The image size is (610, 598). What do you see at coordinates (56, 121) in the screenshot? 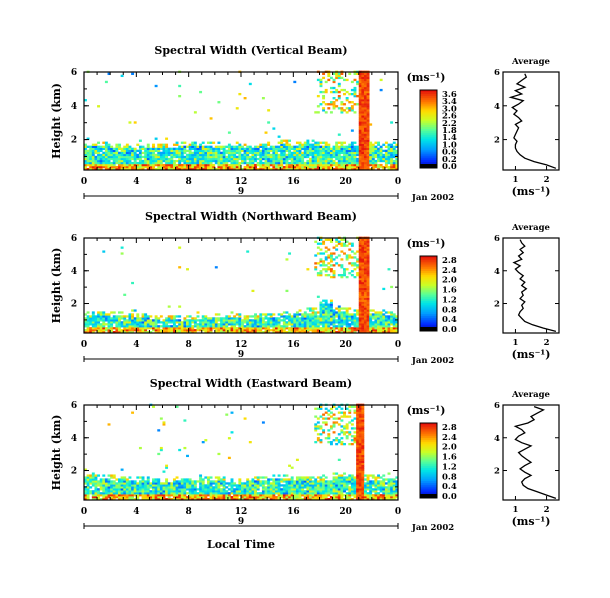
I see `y-axis-label: Height (km)` at bounding box center [56, 121].